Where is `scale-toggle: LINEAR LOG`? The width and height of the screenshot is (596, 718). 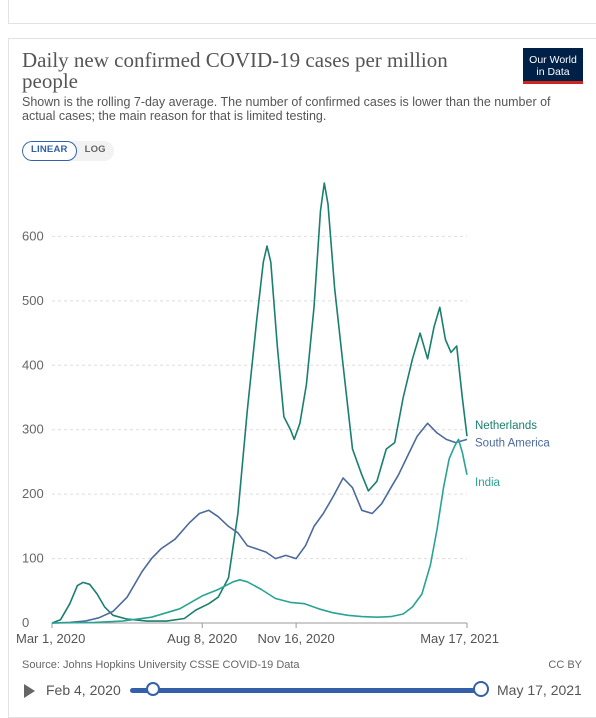
scale-toggle: LINEAR LOG is located at coordinates (68, 151).